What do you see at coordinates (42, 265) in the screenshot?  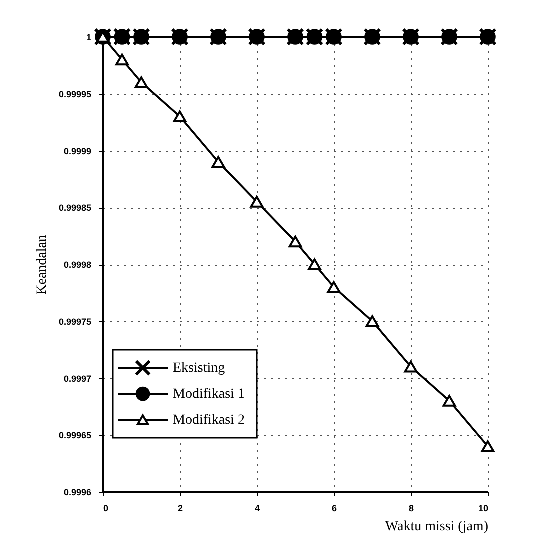 I see `y-axis-title: Keandalan` at bounding box center [42, 265].